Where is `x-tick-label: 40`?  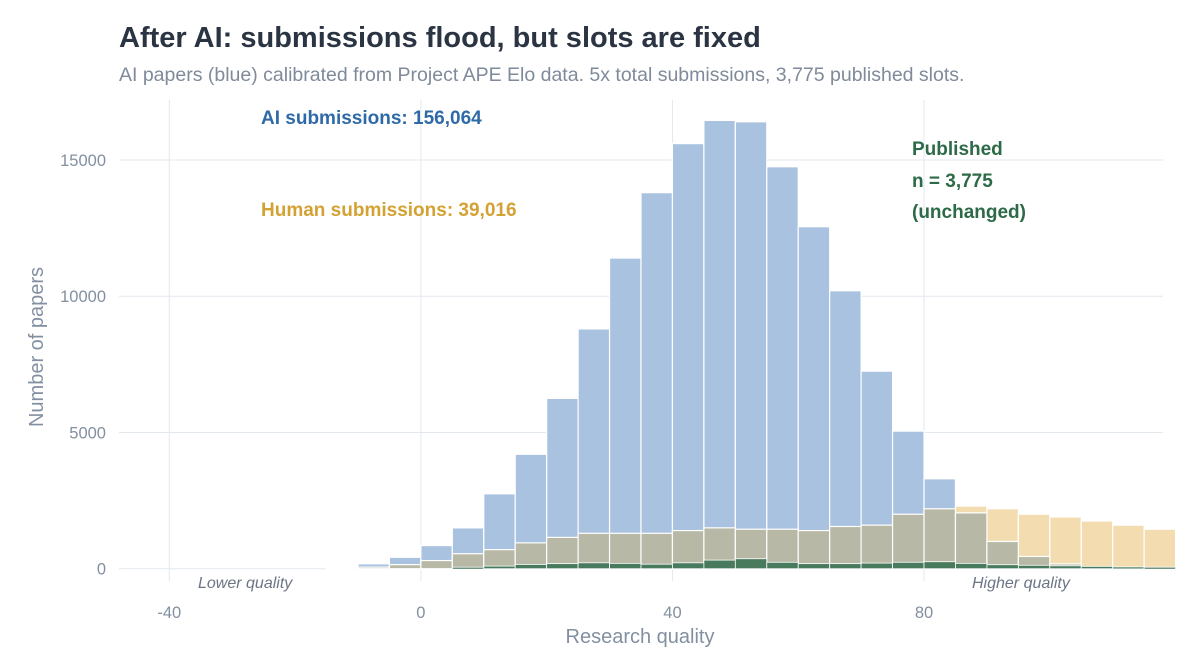 x-tick-label: 40 is located at coordinates (672, 613).